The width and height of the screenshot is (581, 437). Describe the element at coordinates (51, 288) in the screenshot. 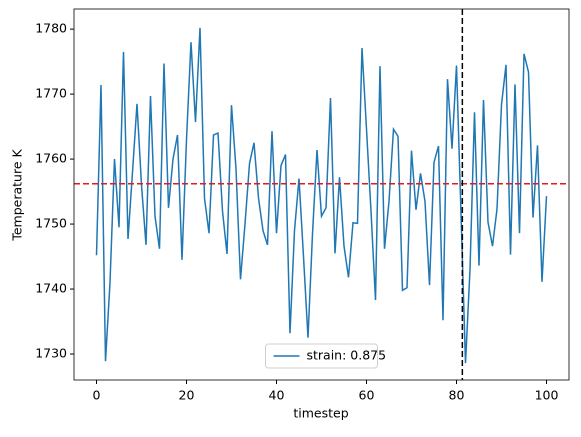

I see `y-tick-label: 1740` at that location.